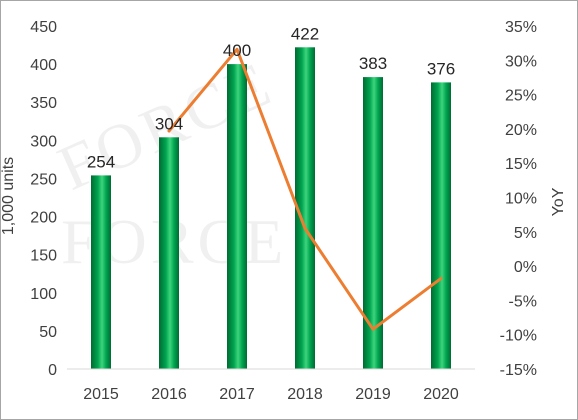  Describe the element at coordinates (525, 267) in the screenshot. I see `right-tick-0%: 0%` at that location.